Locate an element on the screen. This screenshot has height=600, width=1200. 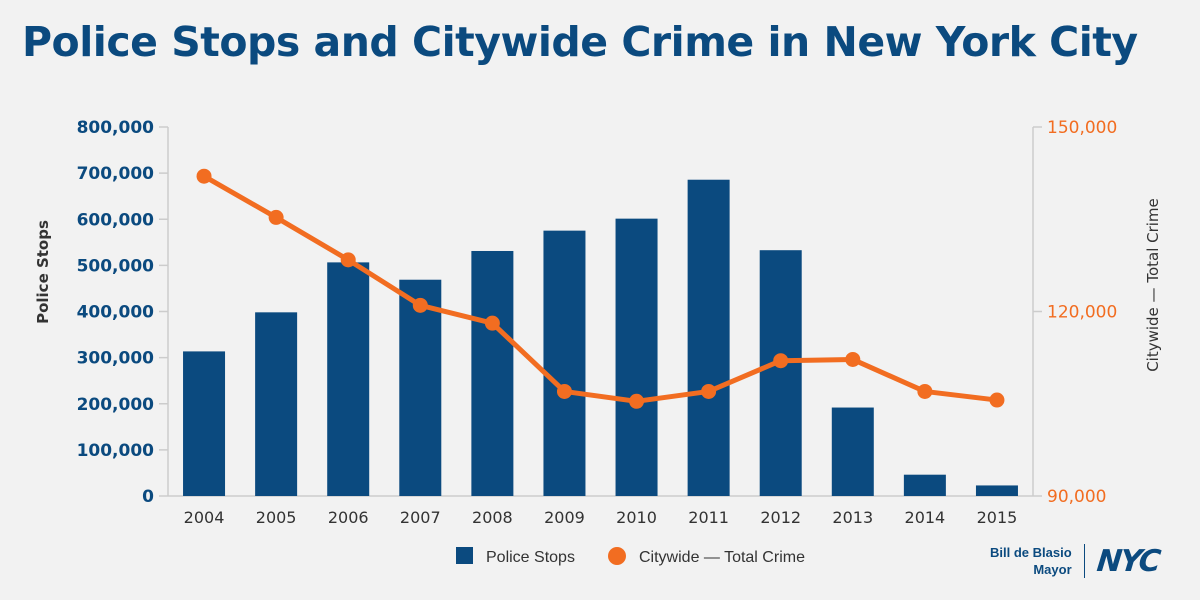
left-tick-label: 700,000 is located at coordinates (116, 174).